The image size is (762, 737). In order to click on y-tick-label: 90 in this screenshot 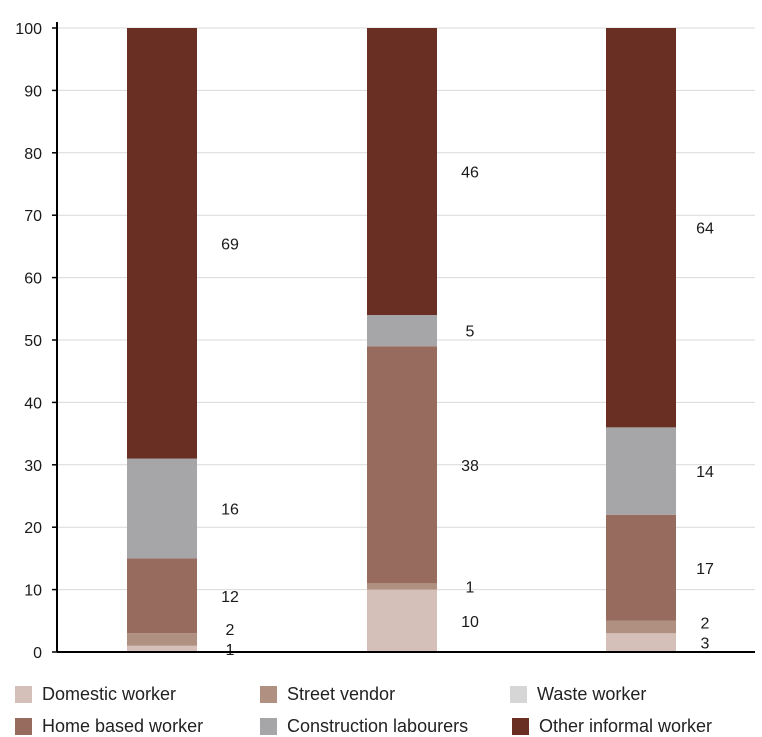, I will do `click(33, 91)`.